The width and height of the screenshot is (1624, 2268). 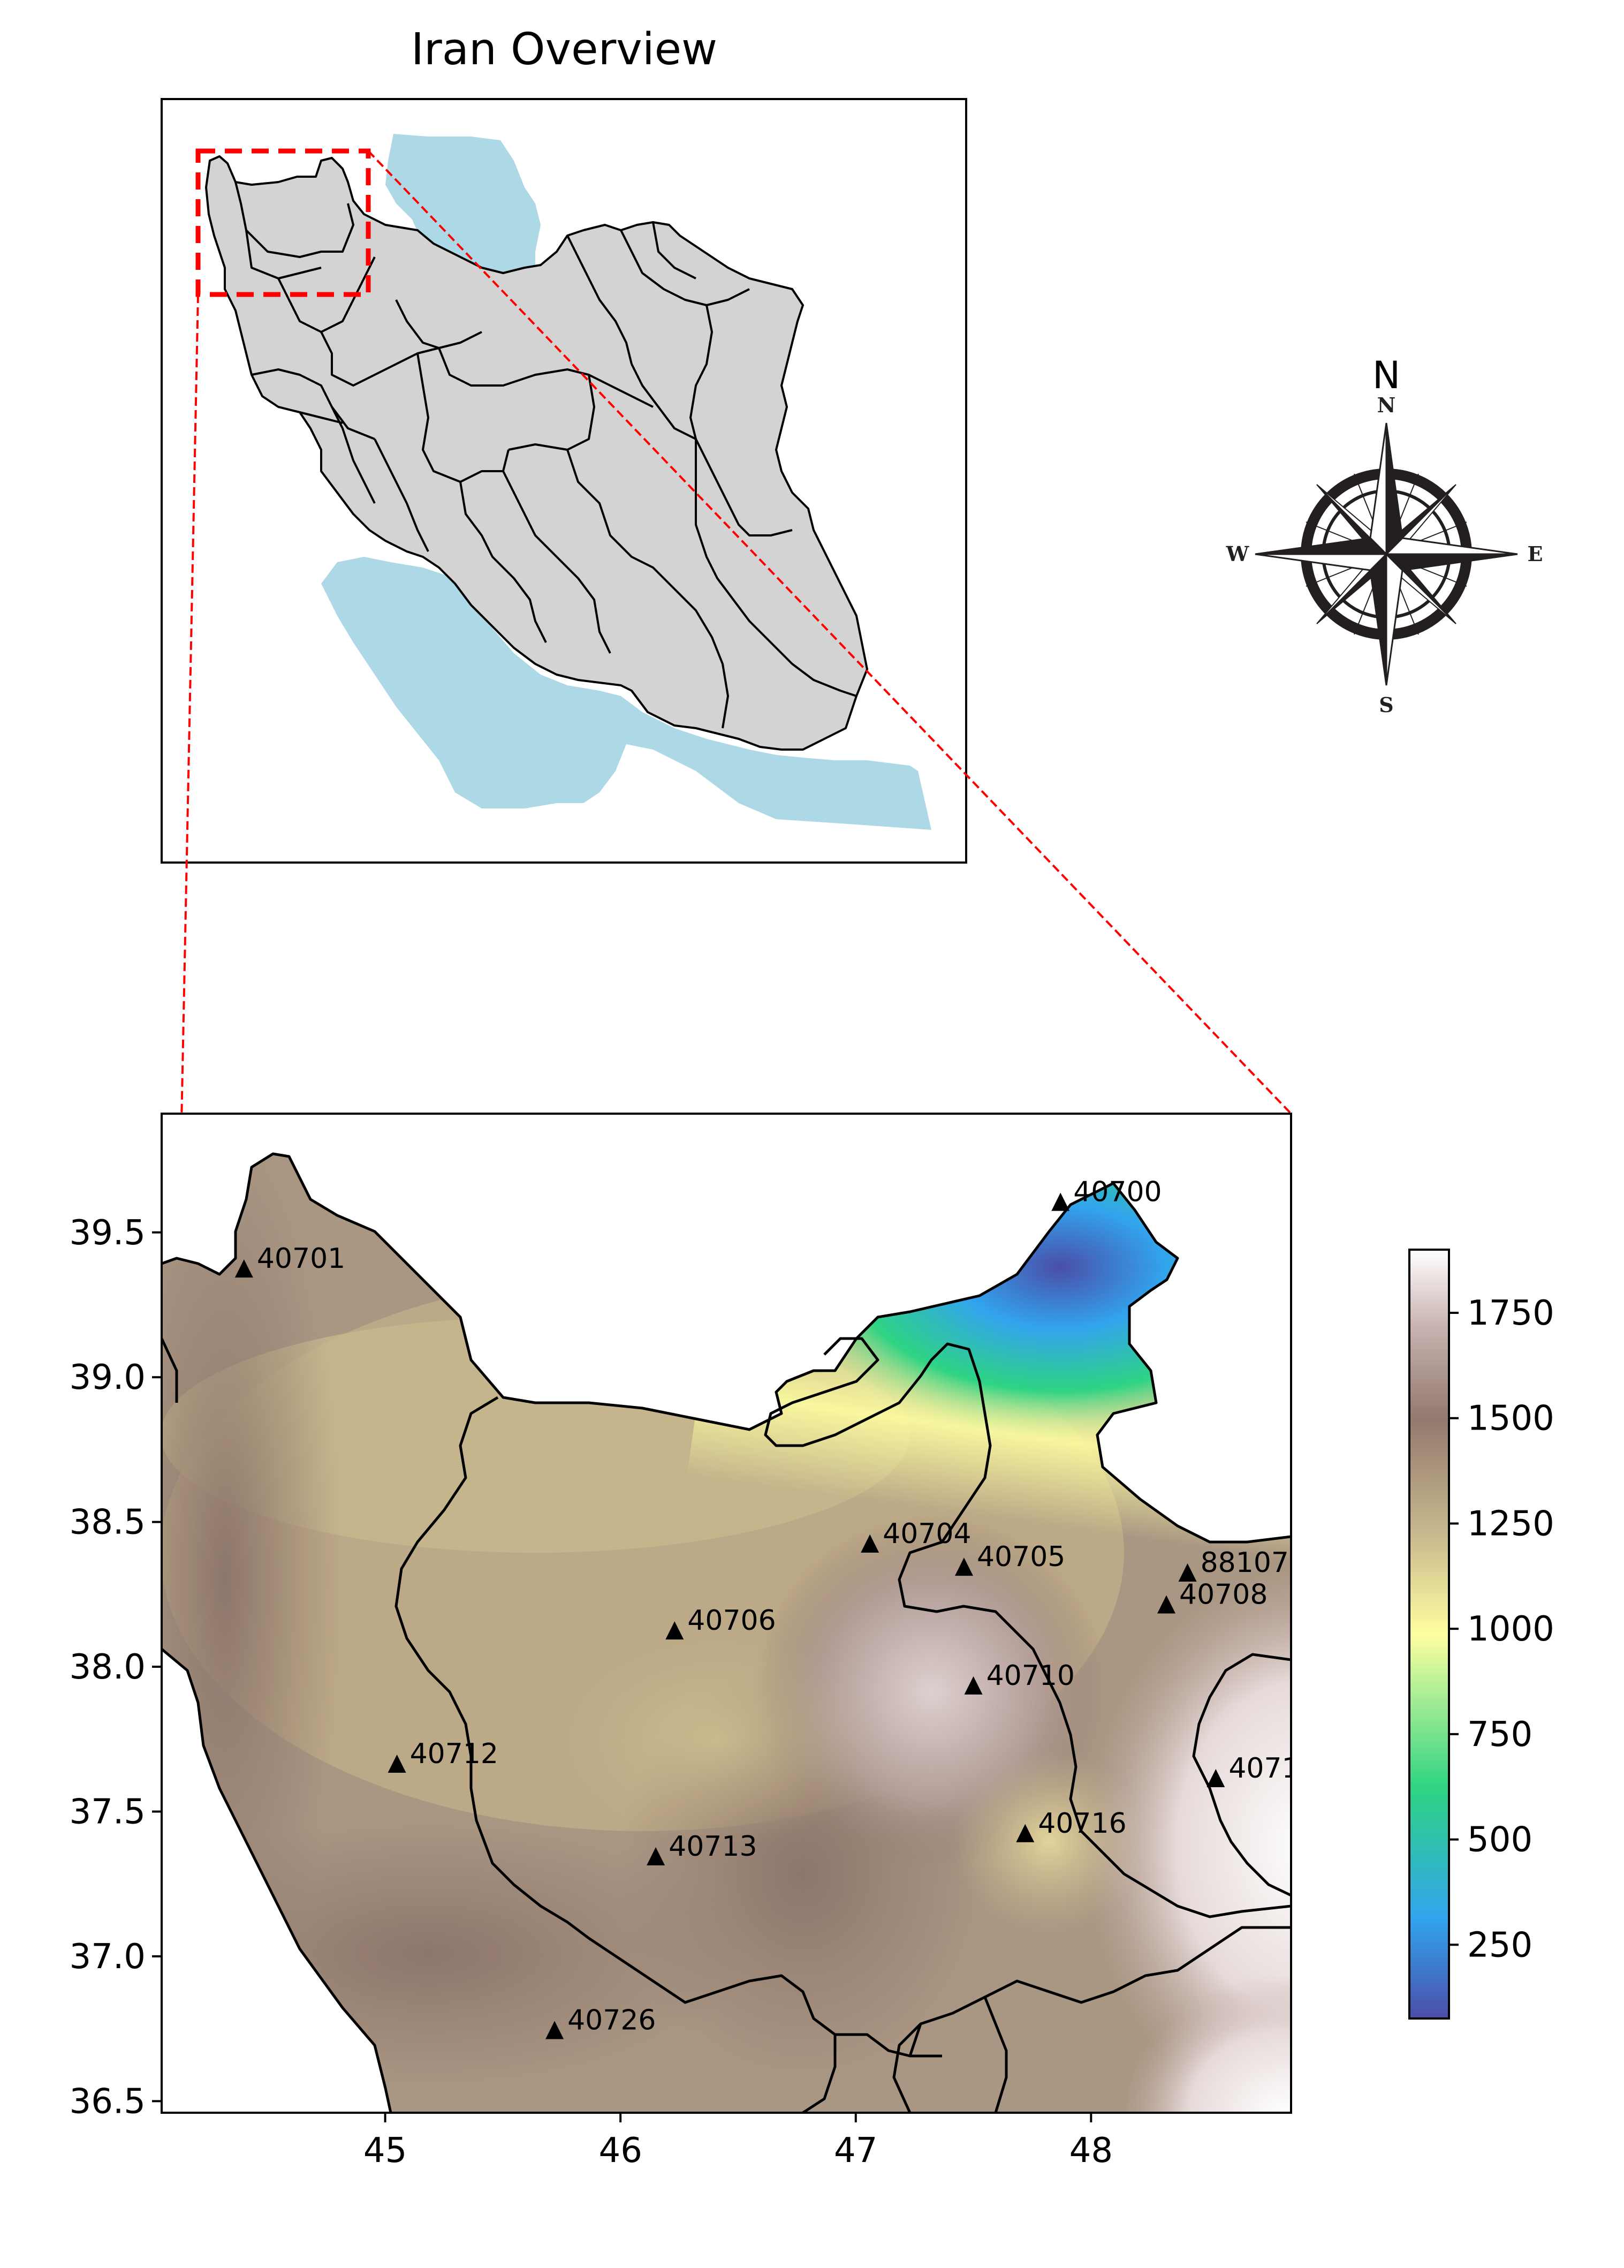 I want to click on colorbar-tick-label: 500, so click(x=1499, y=1840).